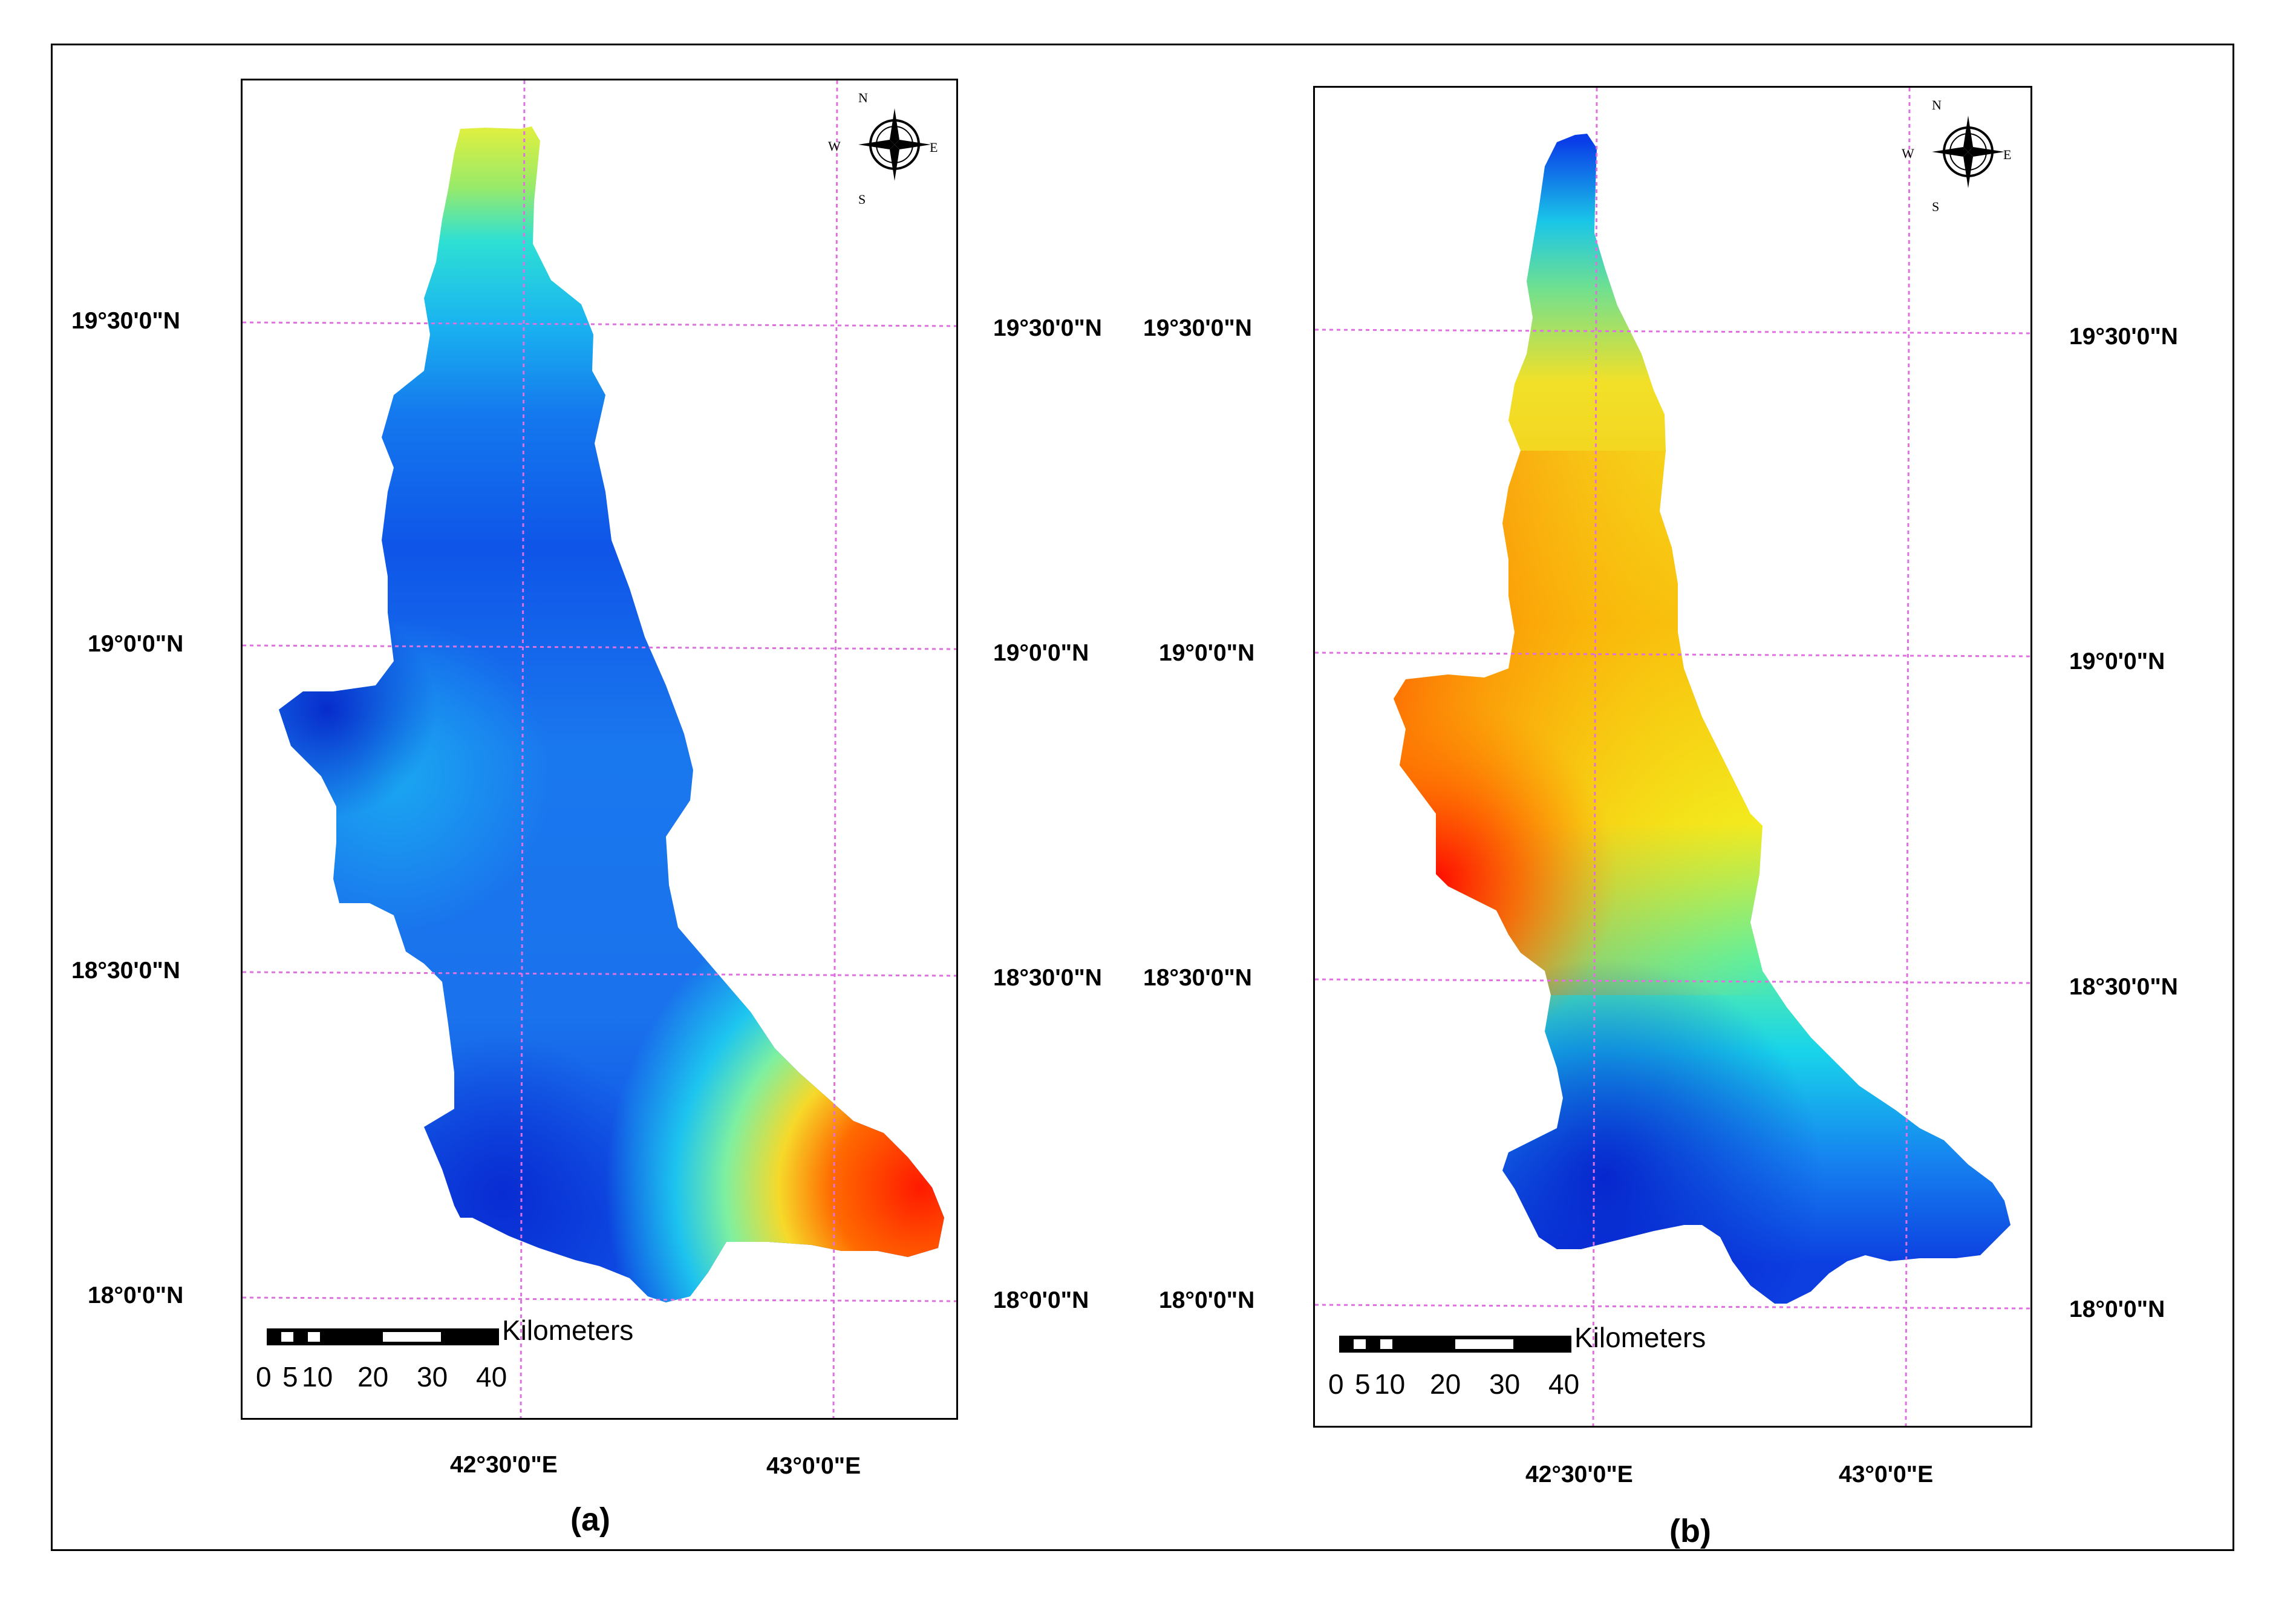  I want to click on scale-bar-b, so click(1455, 1345).